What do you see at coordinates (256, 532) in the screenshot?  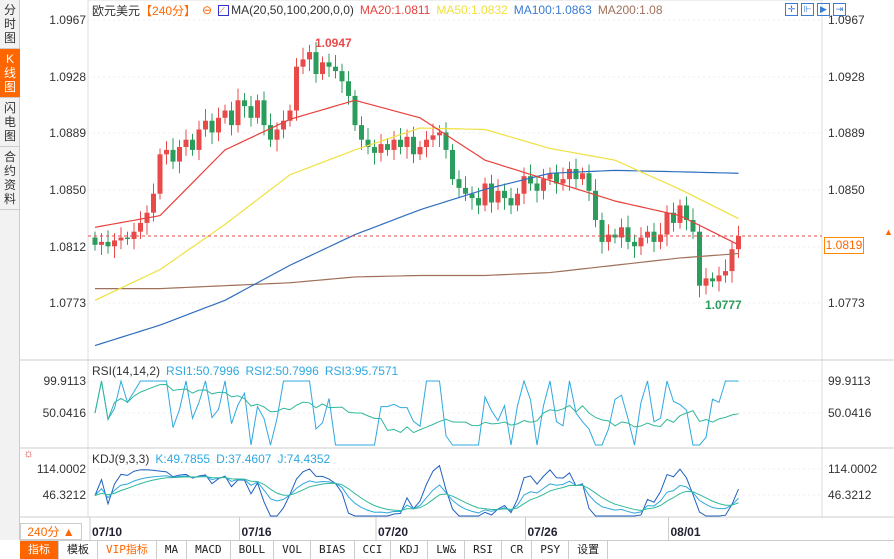 I see `date-label: 07/16` at bounding box center [256, 532].